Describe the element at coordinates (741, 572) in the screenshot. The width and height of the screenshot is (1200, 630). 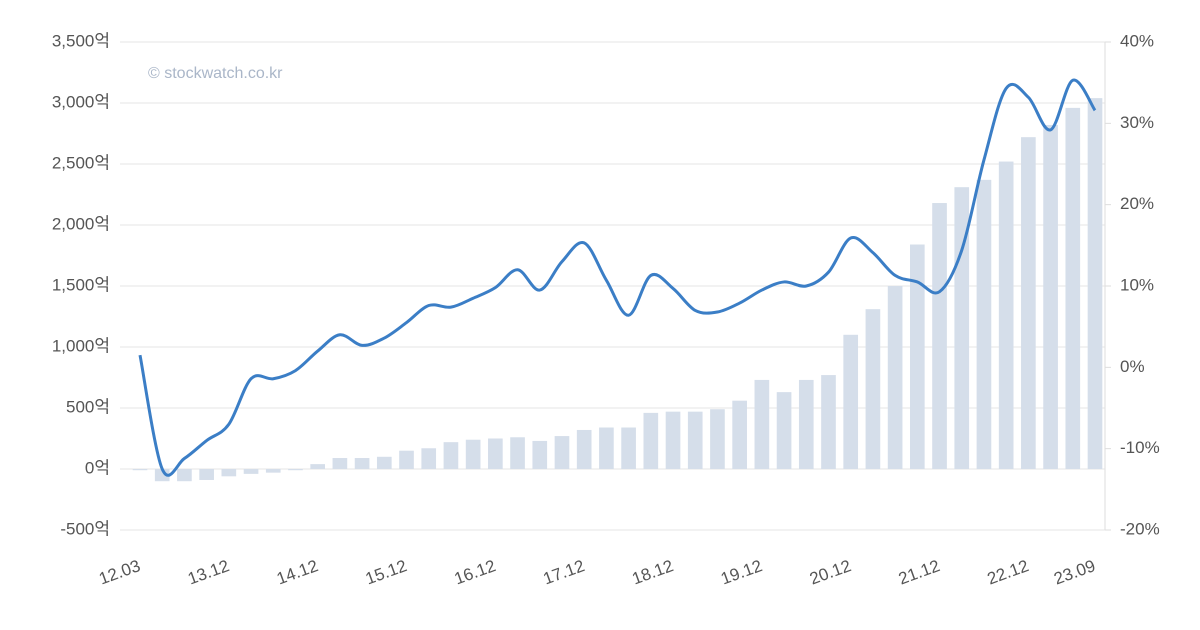
I see `x-tick-label: 19.12` at that location.